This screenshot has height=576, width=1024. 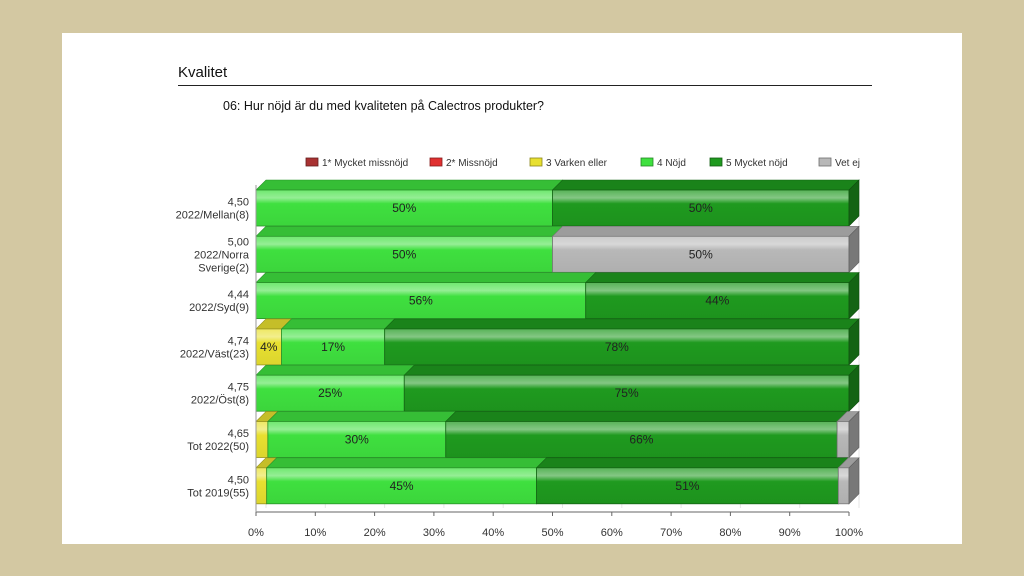 I want to click on x-tick-label: 40%, so click(x=493, y=533).